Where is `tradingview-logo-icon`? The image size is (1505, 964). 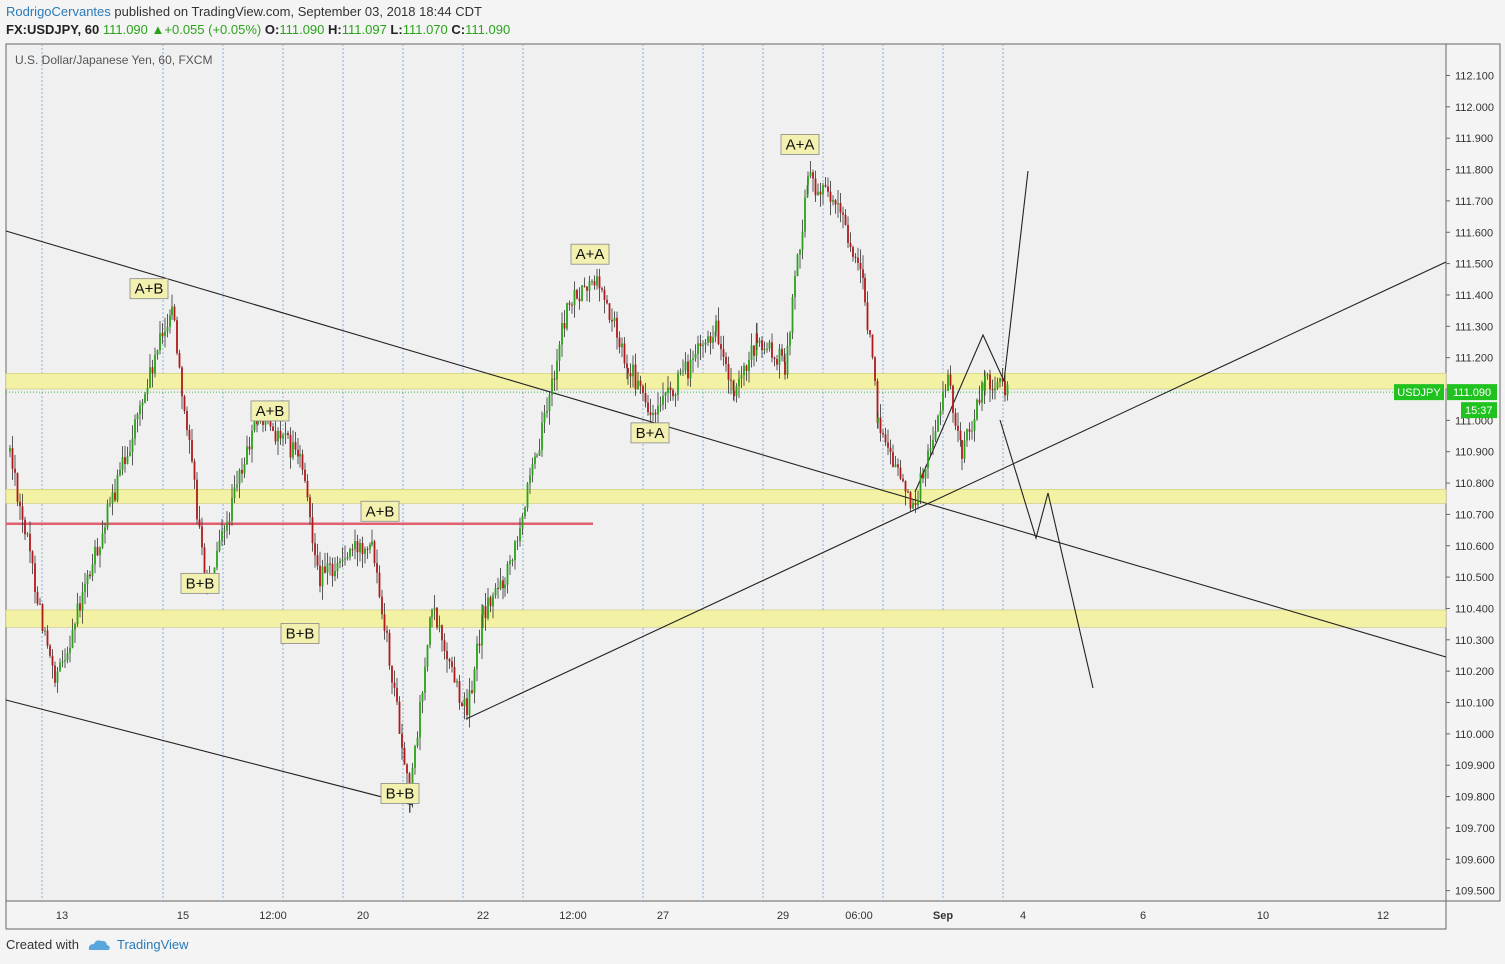
tradingview-logo-icon is located at coordinates (99, 944).